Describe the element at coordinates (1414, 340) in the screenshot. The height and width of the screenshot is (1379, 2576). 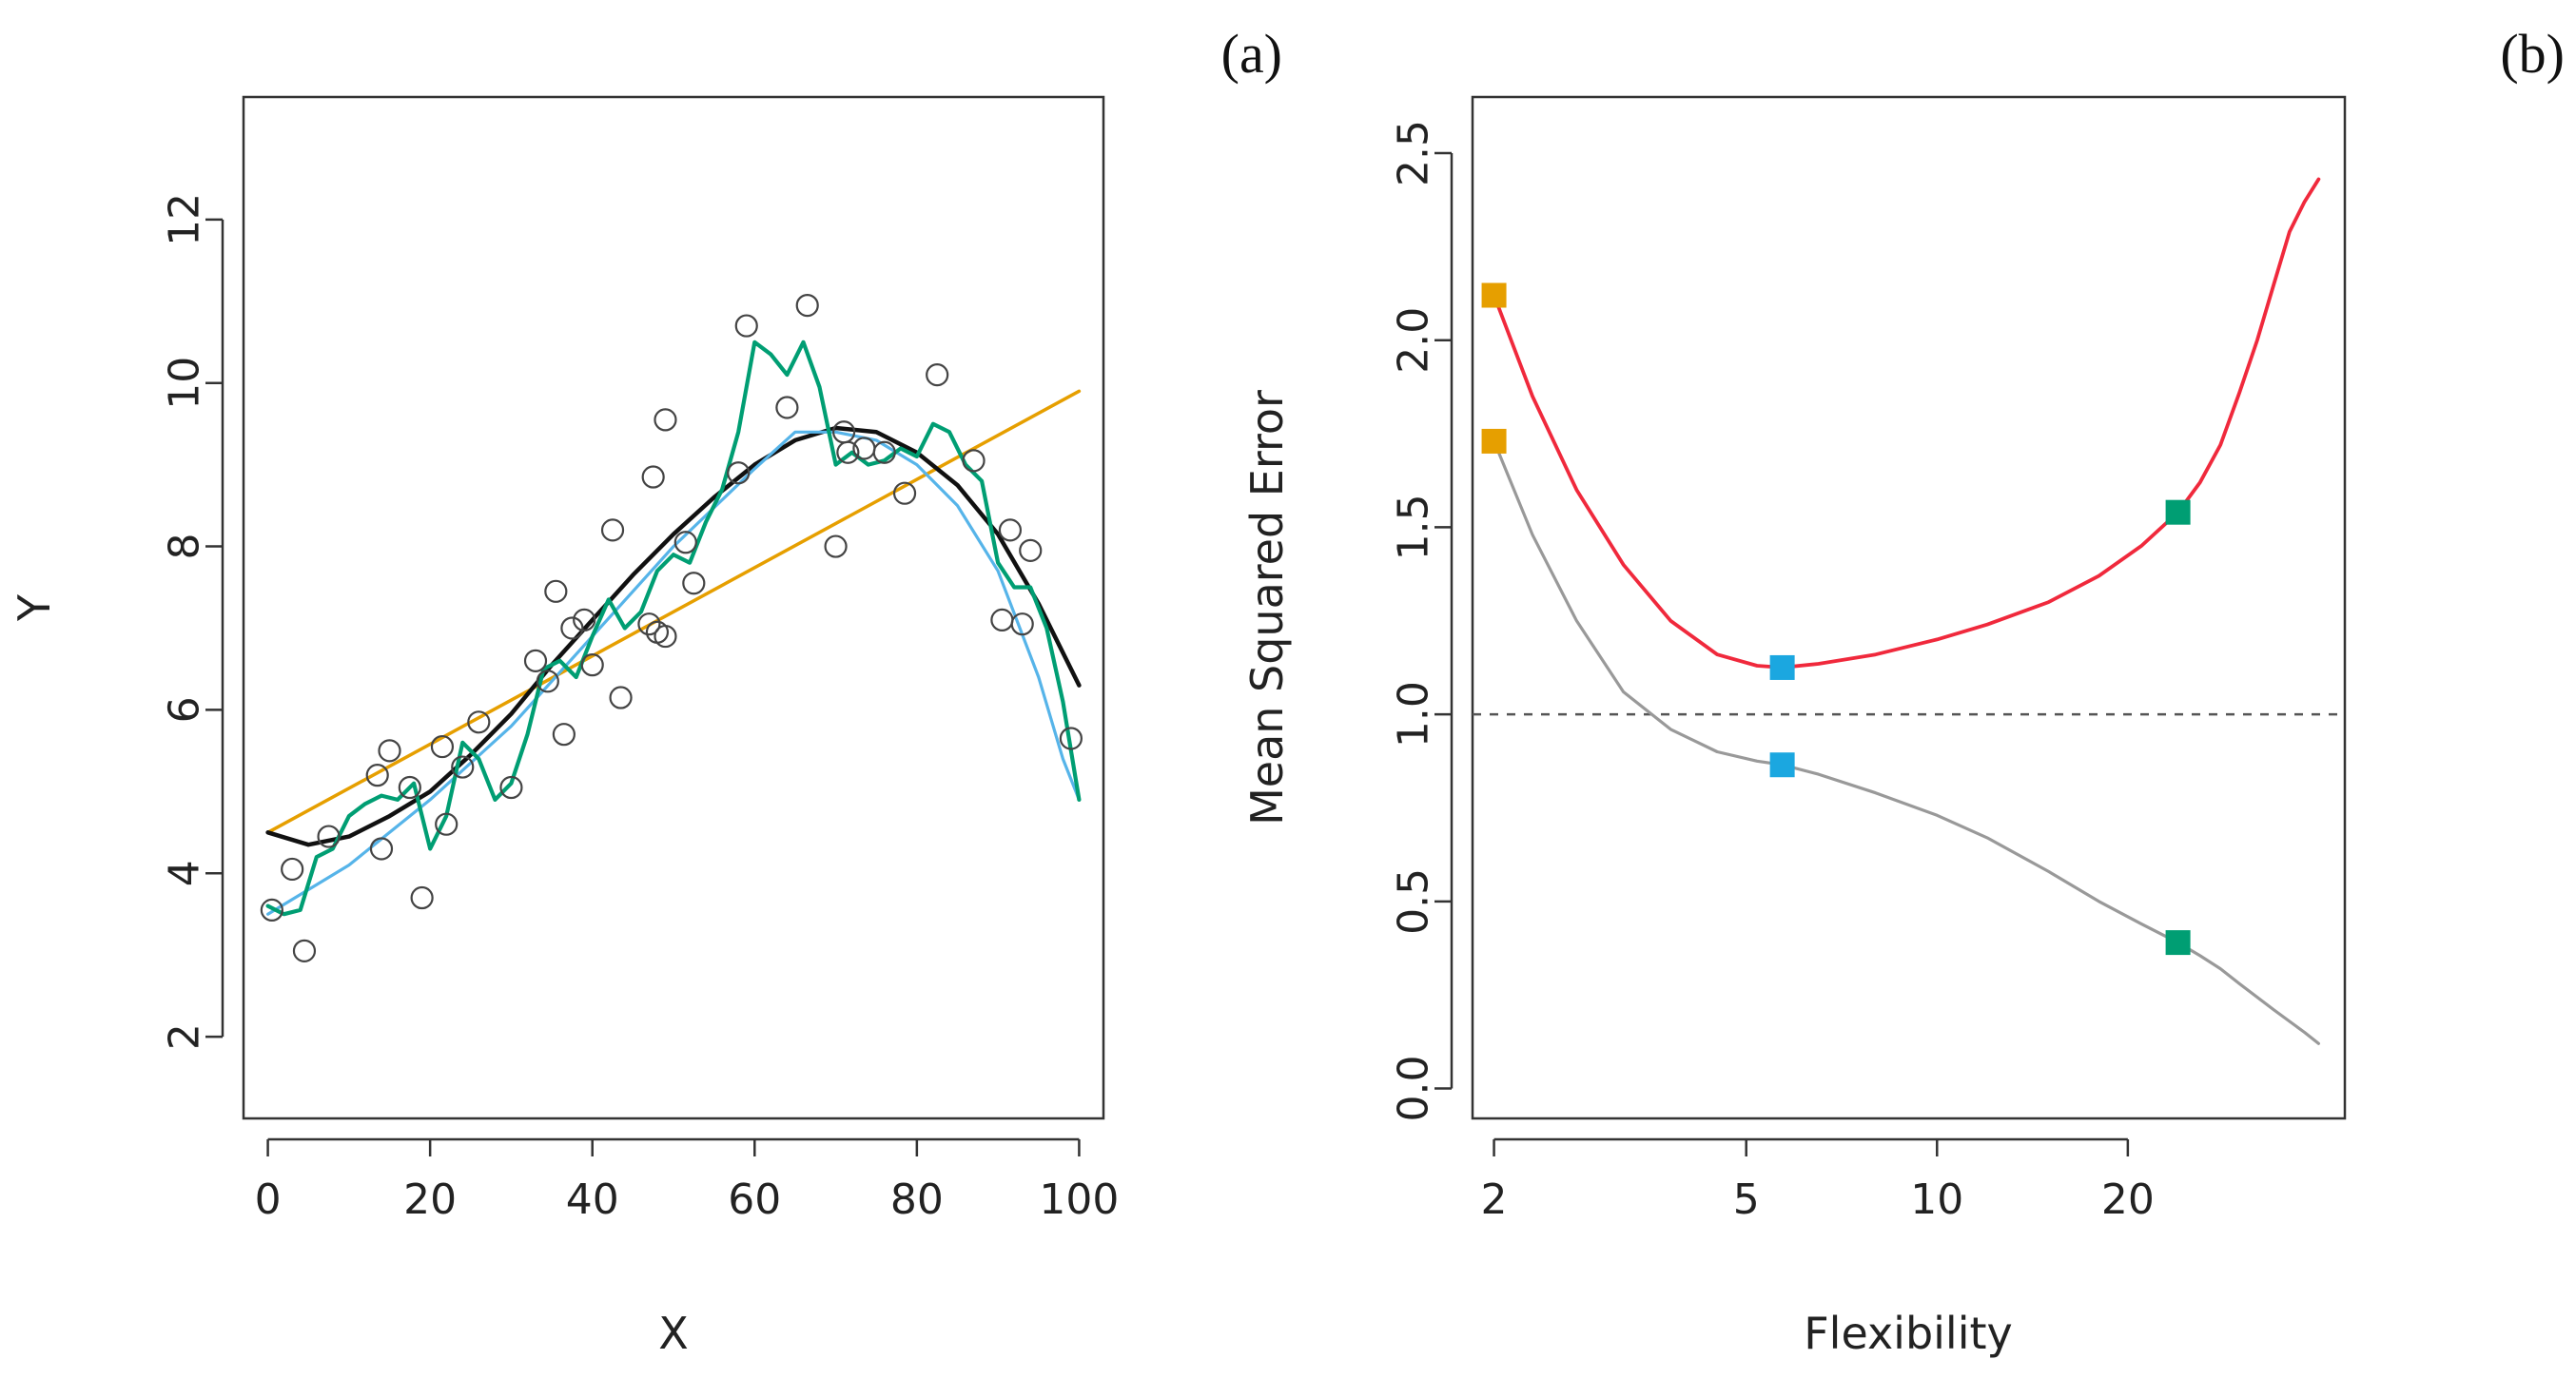
I see `y-tick-label: 2.0` at that location.